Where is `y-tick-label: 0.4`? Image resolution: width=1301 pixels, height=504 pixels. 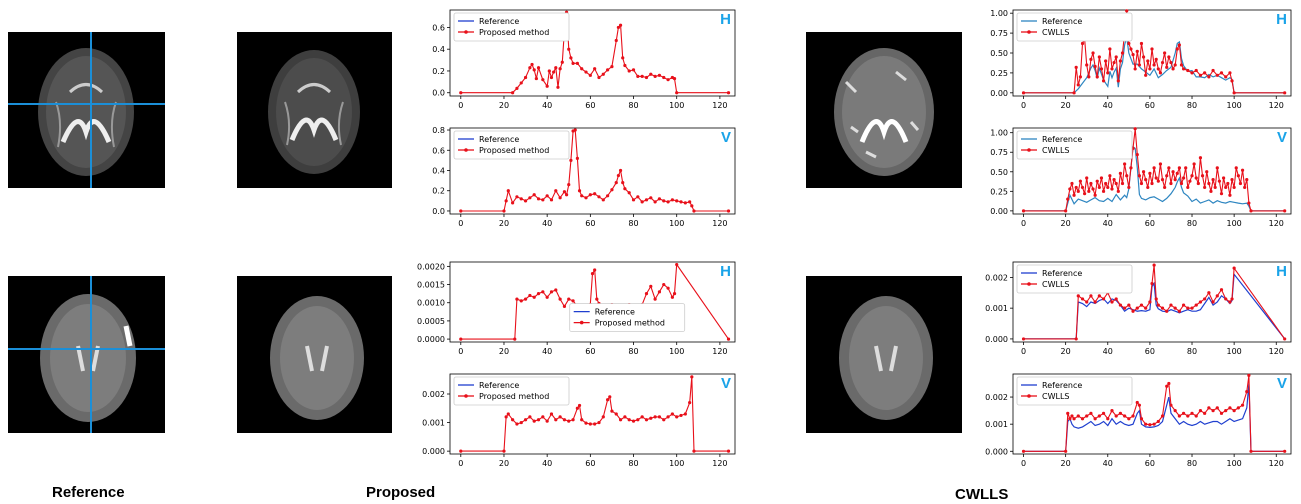
y-tick-label: 0.4 is located at coordinates (438, 170).